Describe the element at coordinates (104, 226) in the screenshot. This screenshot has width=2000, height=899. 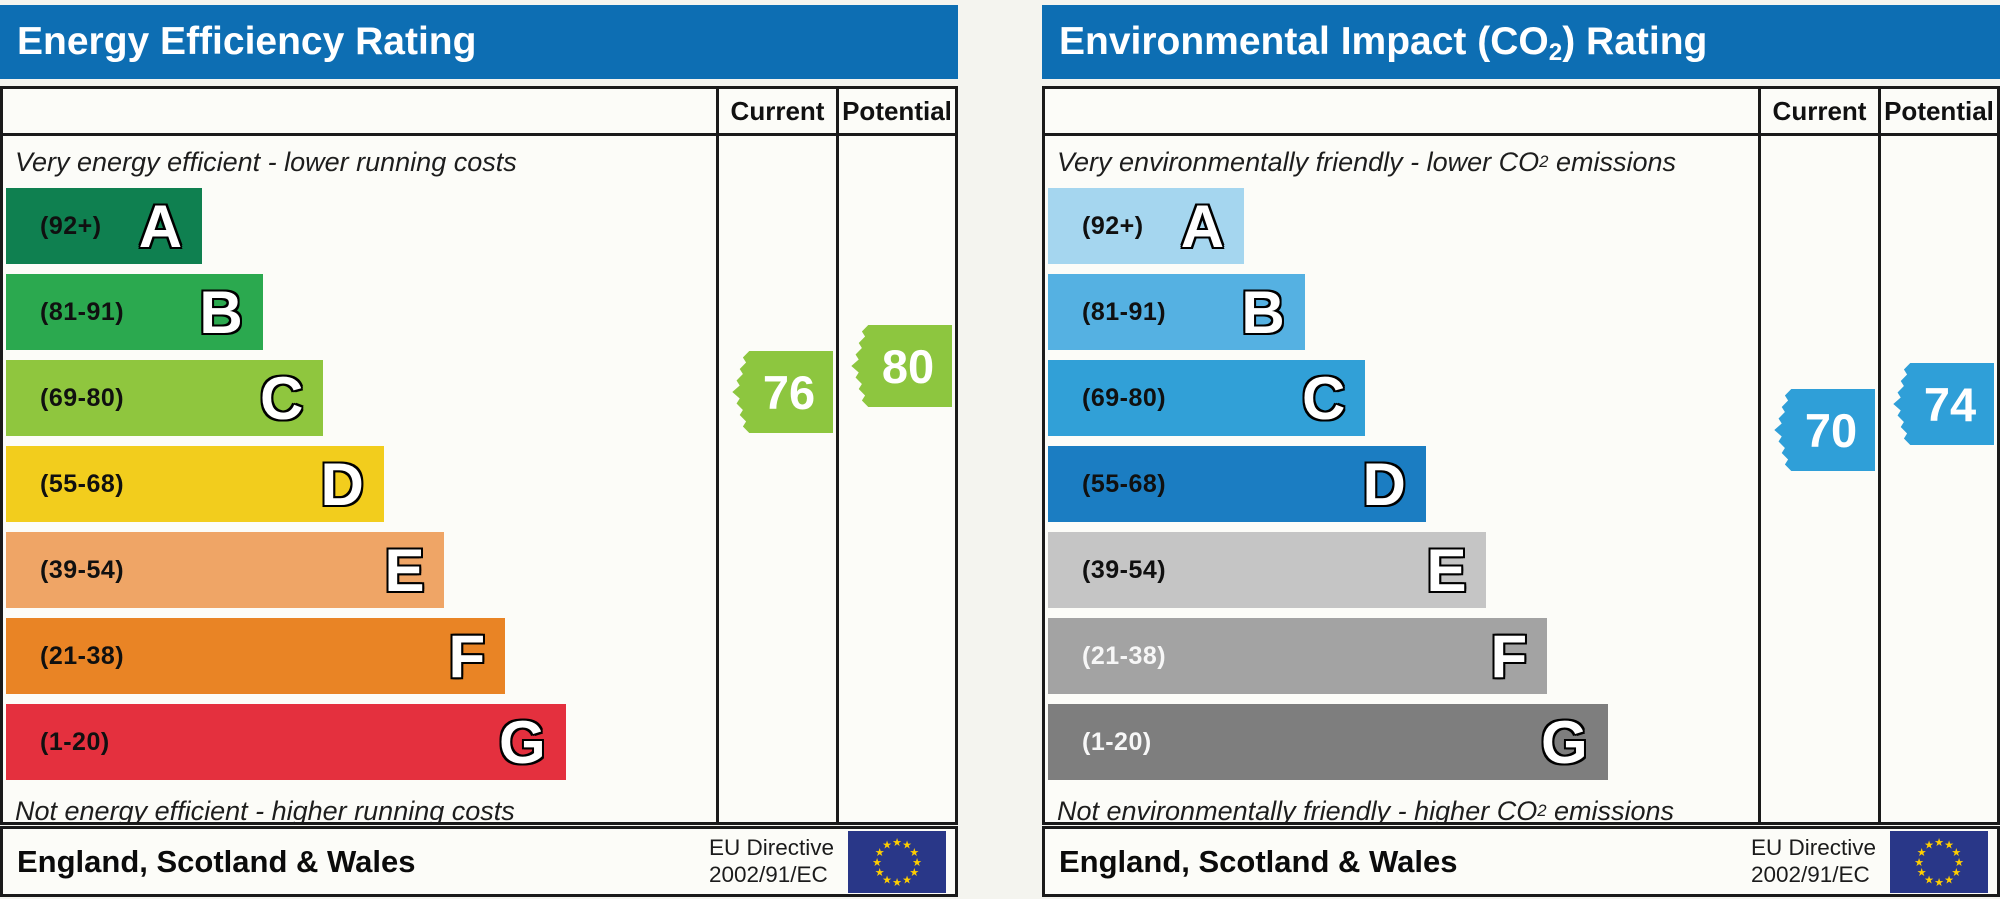
I see `band-a: (92+) A` at that location.